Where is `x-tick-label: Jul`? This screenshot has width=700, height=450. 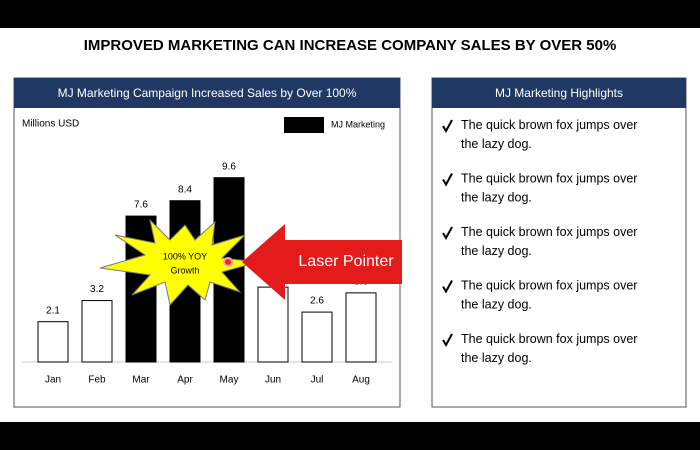 x-tick-label: Jul is located at coordinates (317, 380).